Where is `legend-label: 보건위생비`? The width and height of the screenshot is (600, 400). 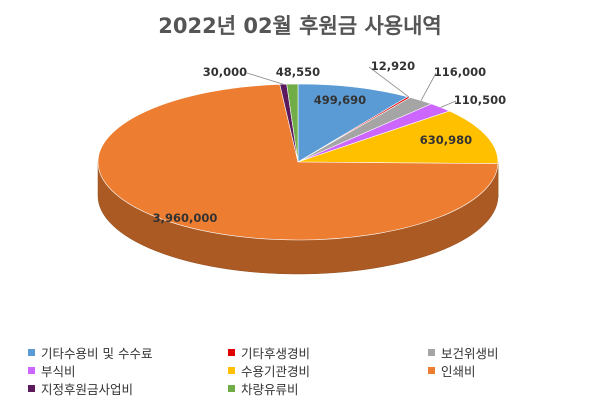
legend-label: 보건위생비 is located at coordinates (470, 353).